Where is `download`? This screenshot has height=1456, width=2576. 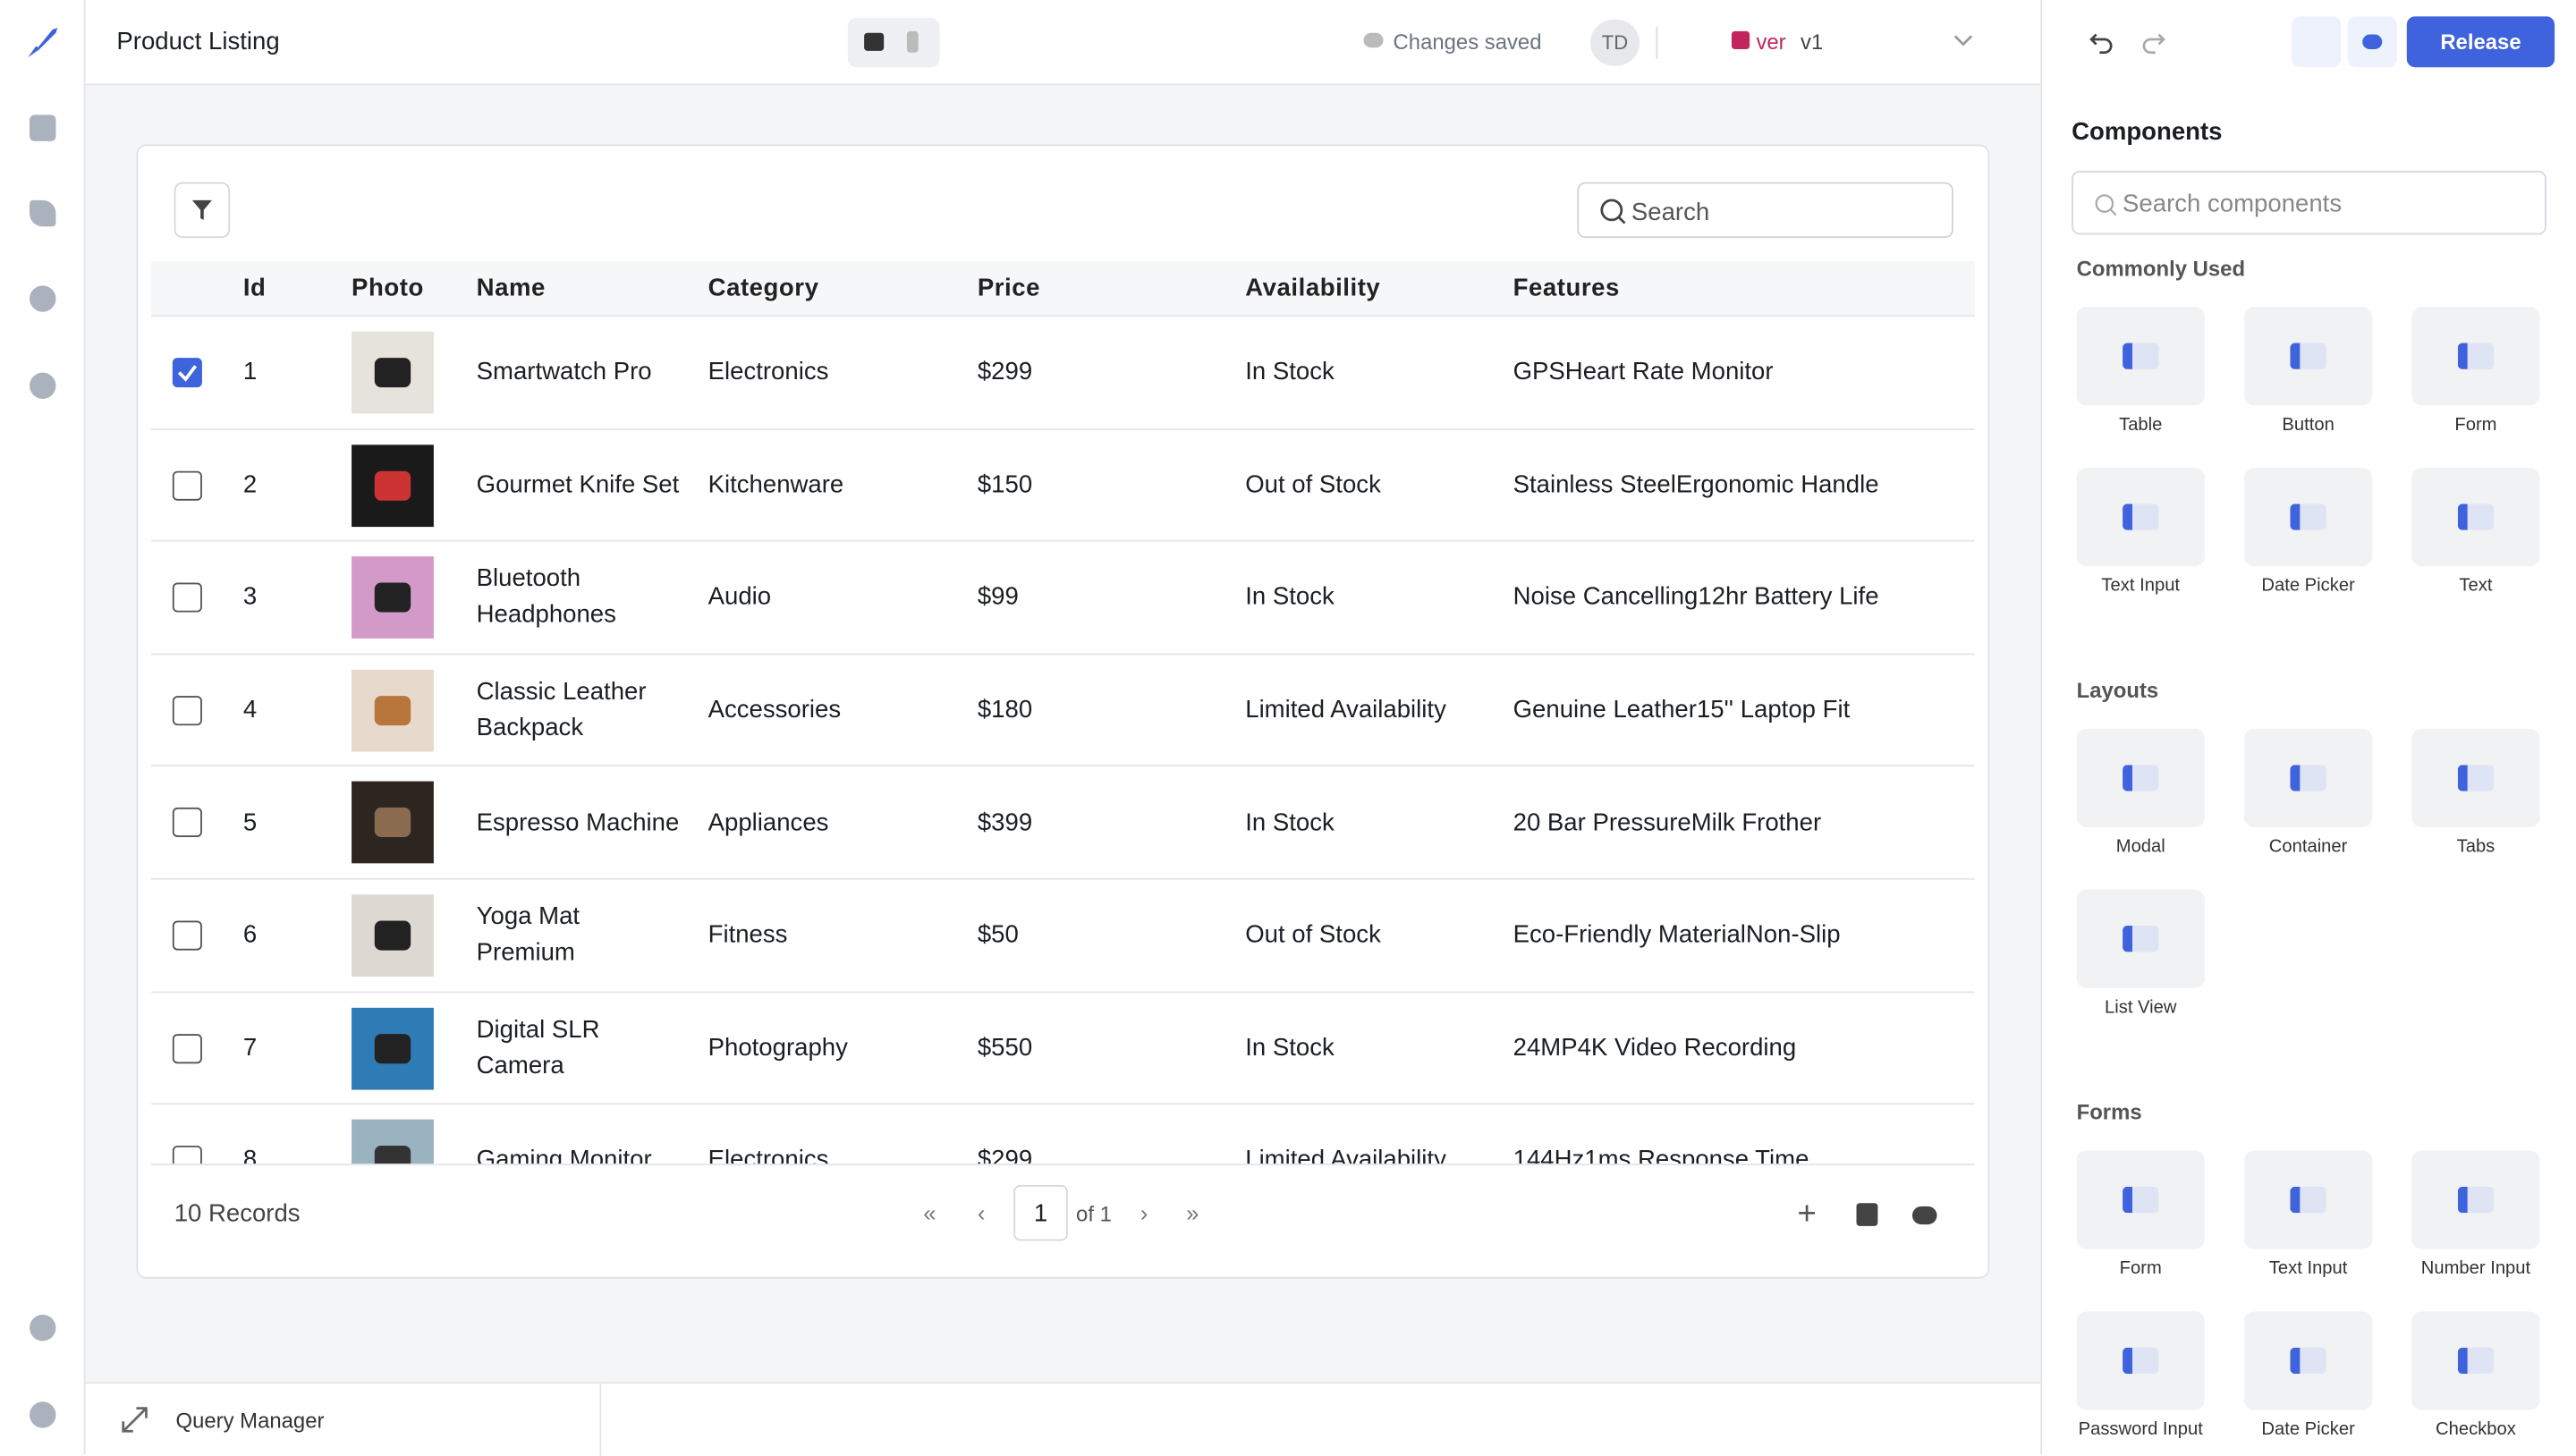 download is located at coordinates (1867, 1214).